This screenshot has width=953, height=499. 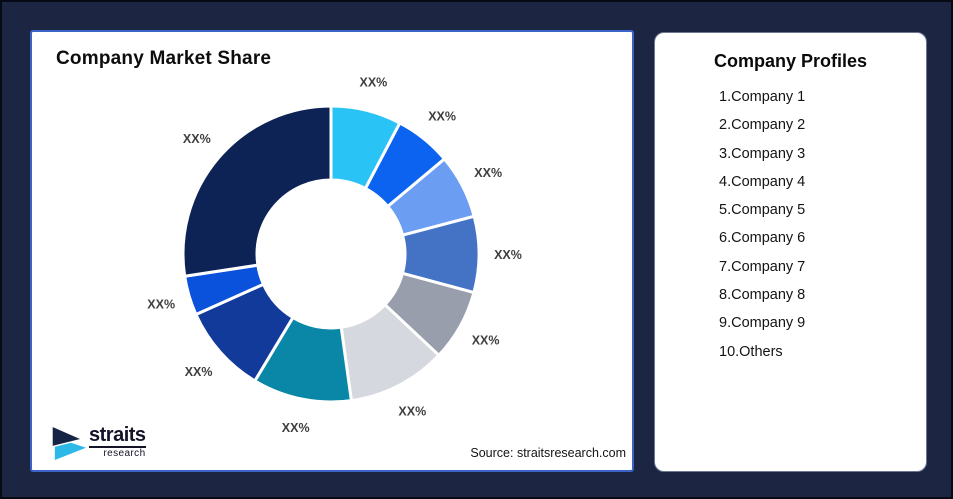 I want to click on company-list-item: 9.Company 9, so click(x=762, y=323).